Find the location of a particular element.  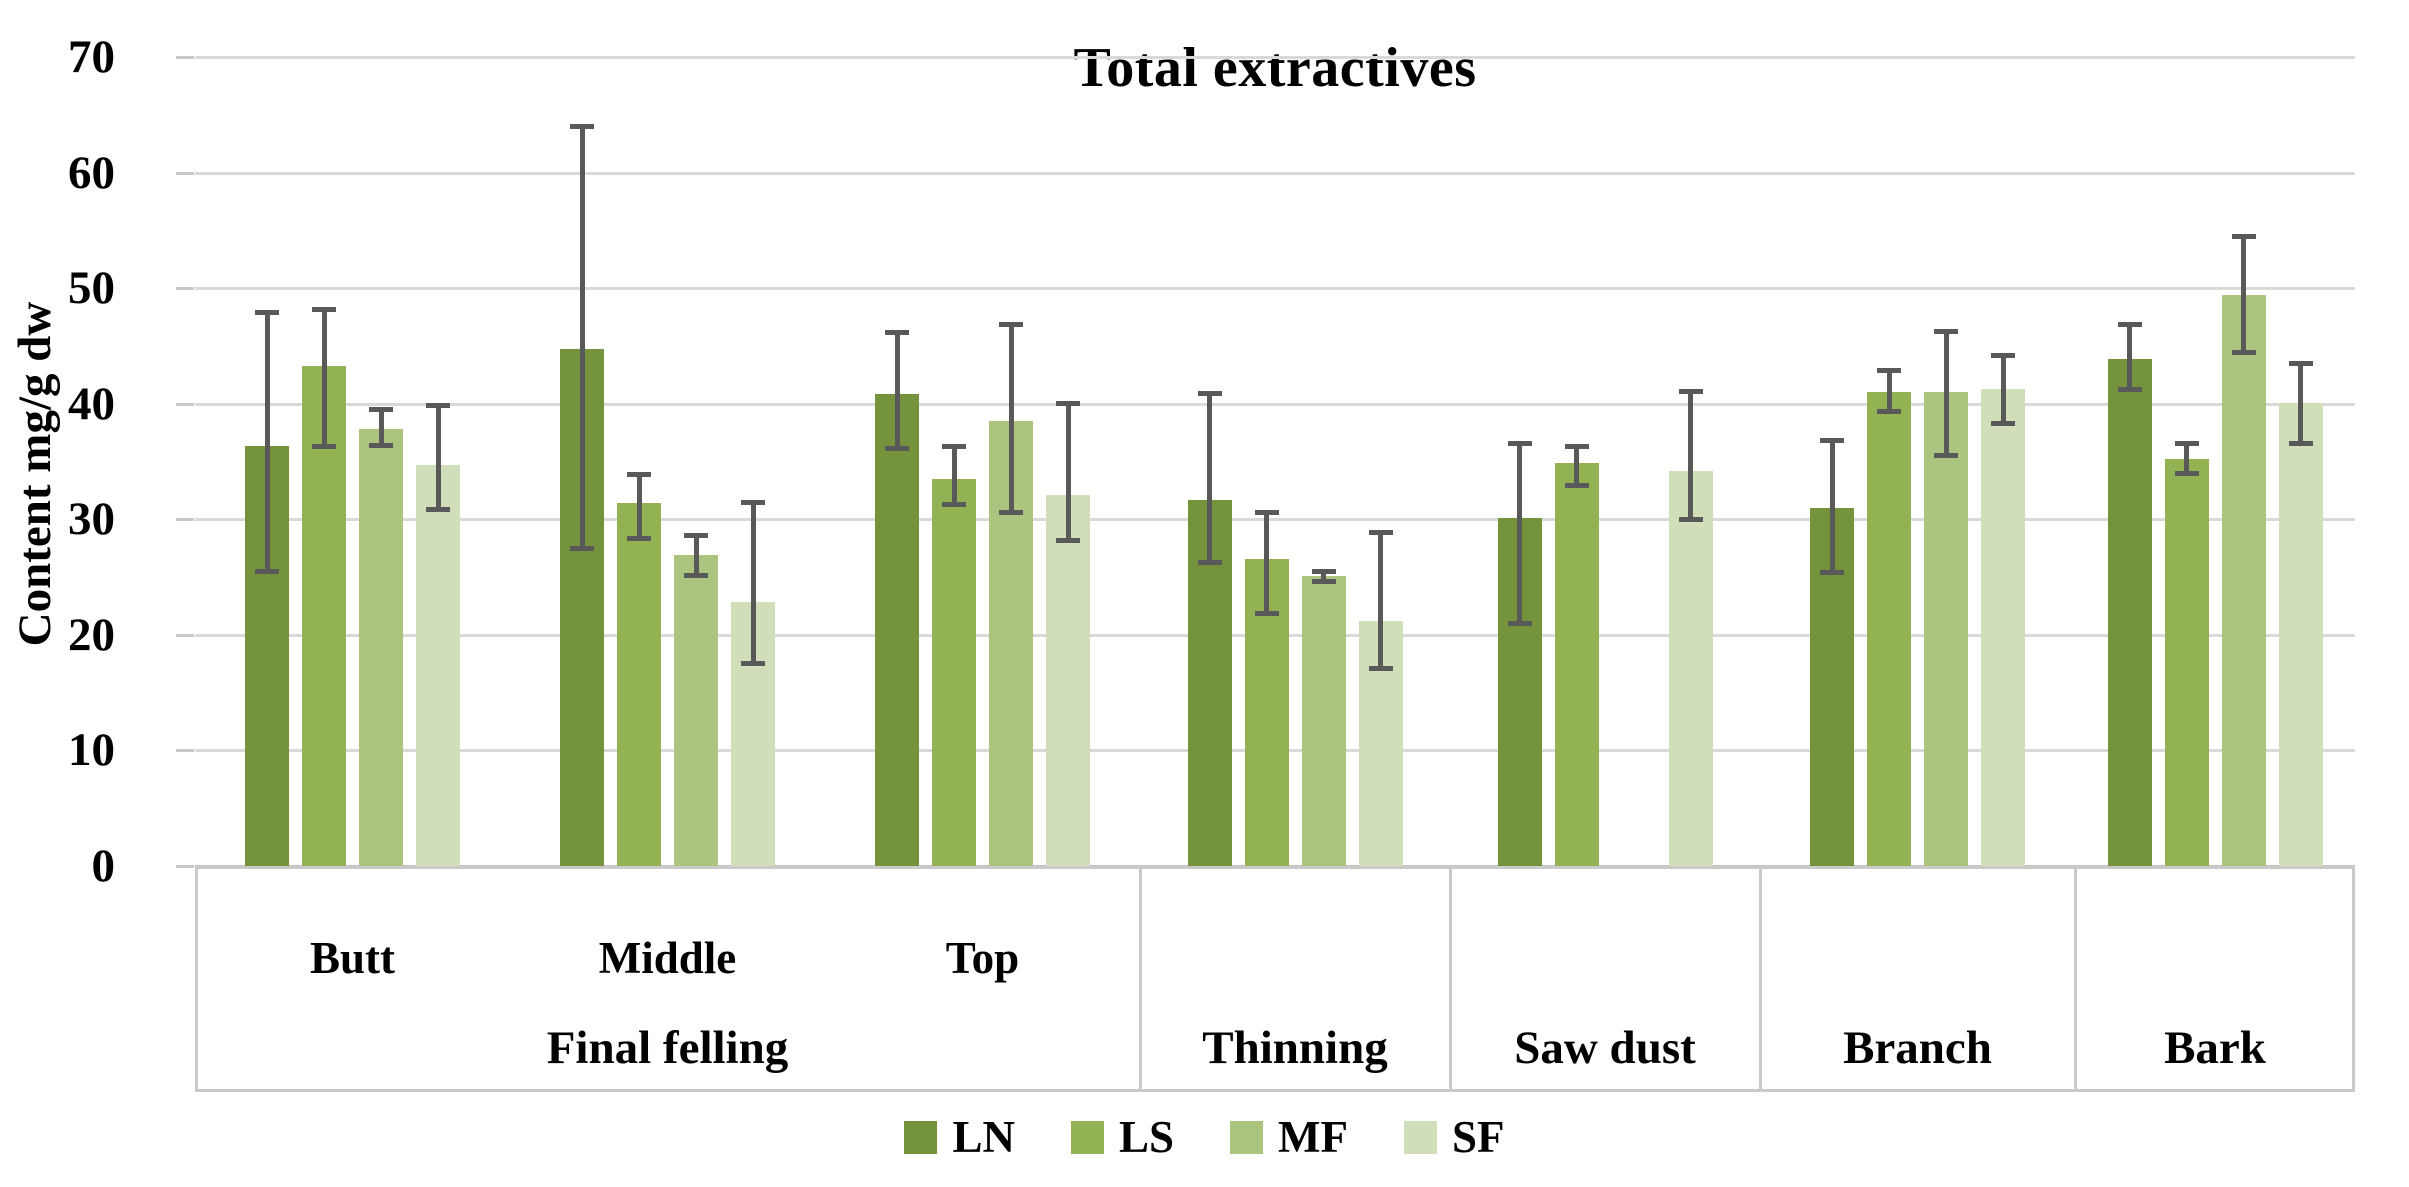

error-bar-SF-butt-bottom-cap is located at coordinates (438, 509).